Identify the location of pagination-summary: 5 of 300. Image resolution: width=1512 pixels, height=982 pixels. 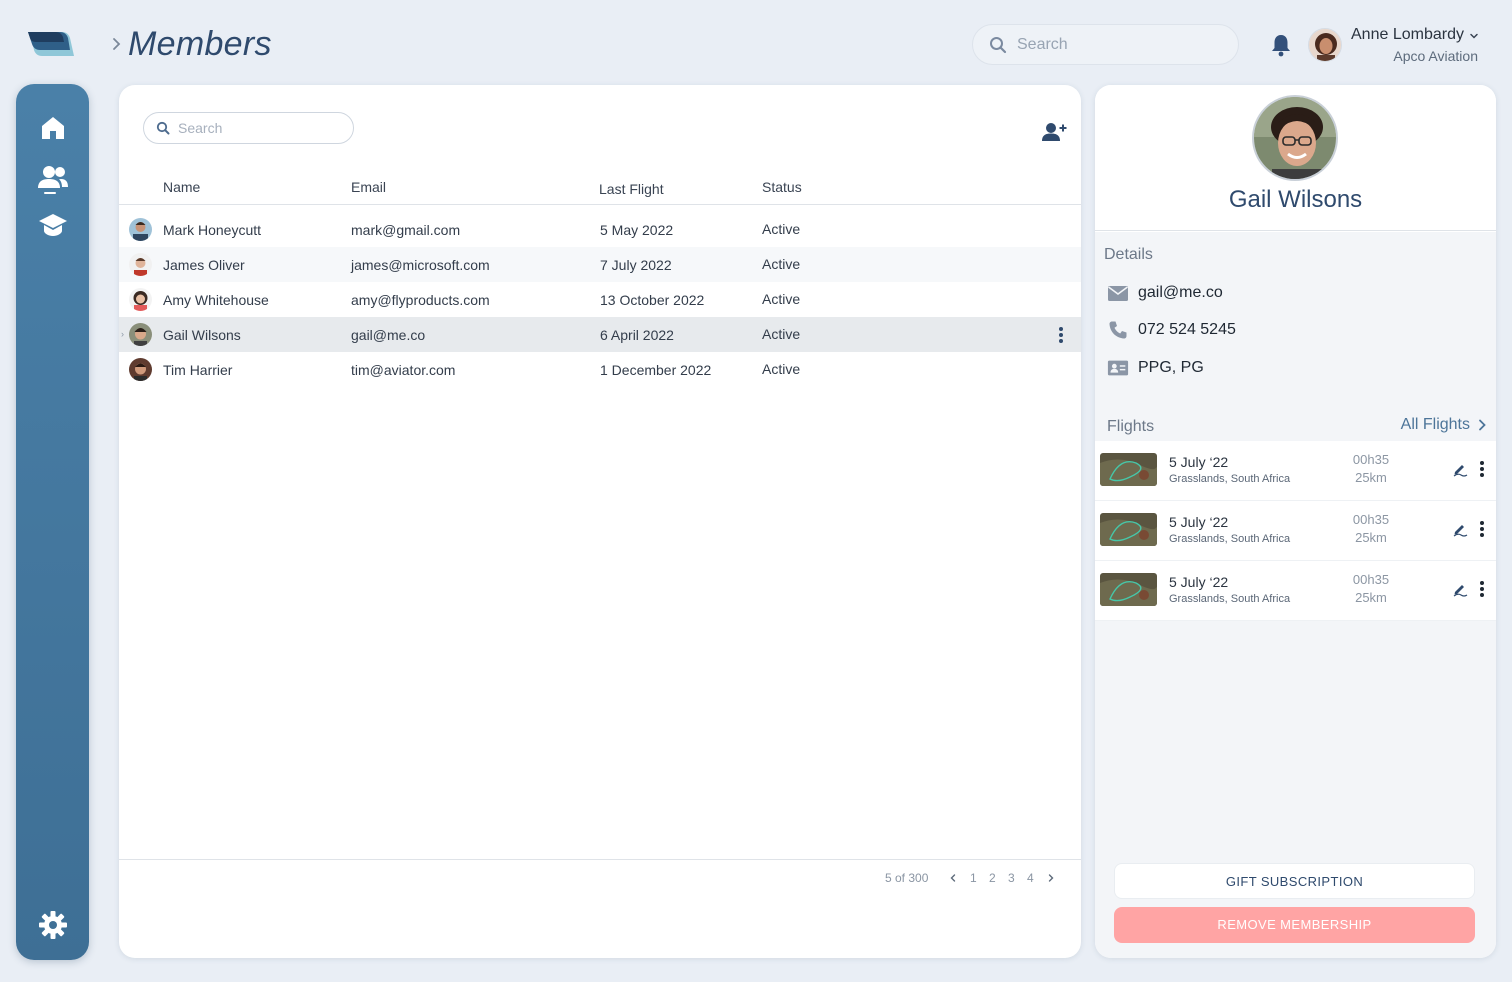
(907, 878).